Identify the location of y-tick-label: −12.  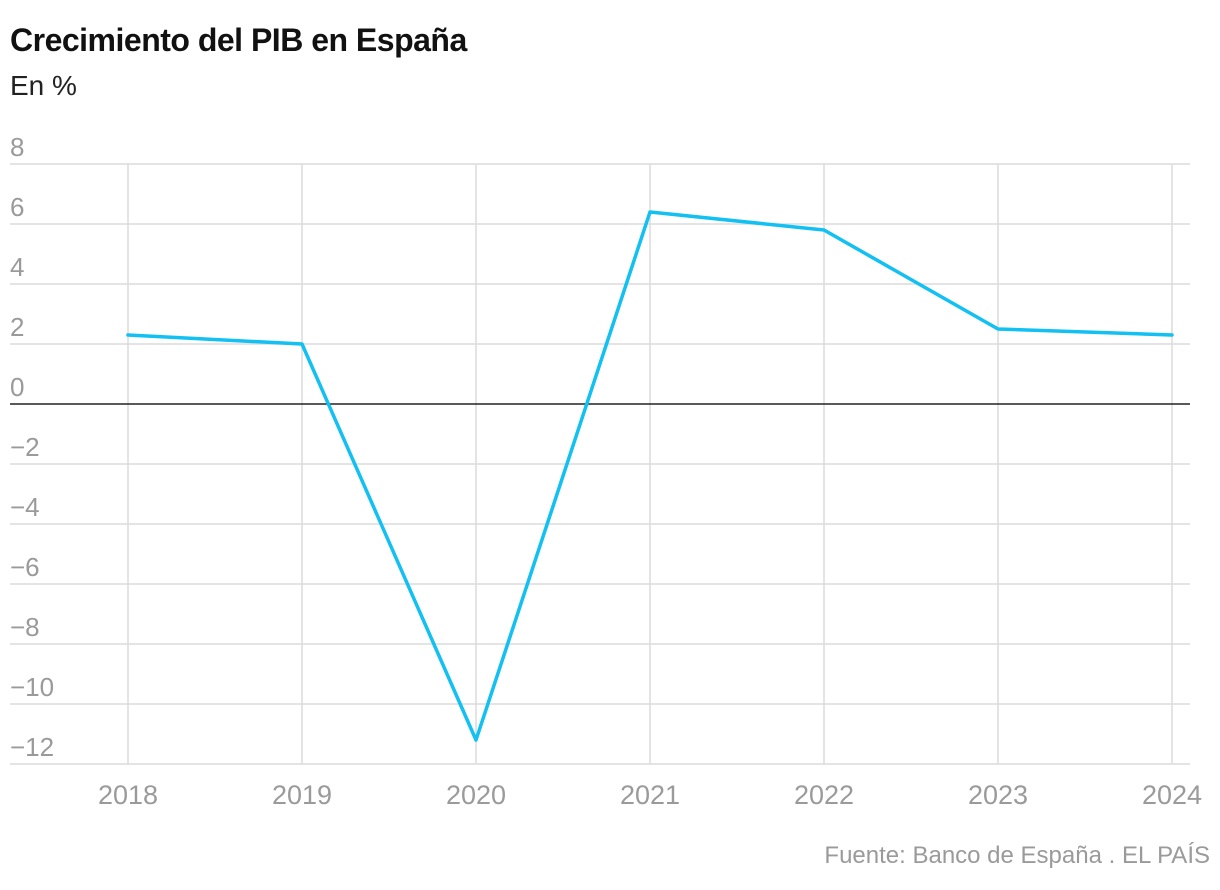
(32, 747).